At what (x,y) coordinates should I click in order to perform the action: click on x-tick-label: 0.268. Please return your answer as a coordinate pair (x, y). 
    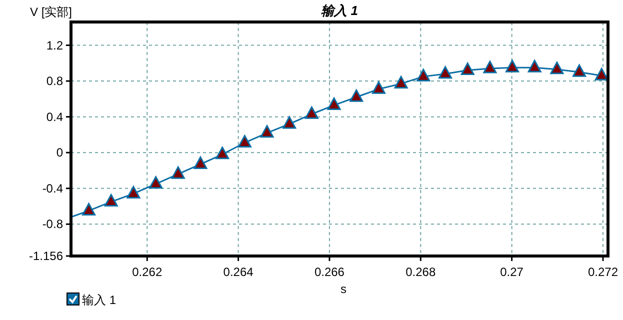
    Looking at the image, I should click on (421, 272).